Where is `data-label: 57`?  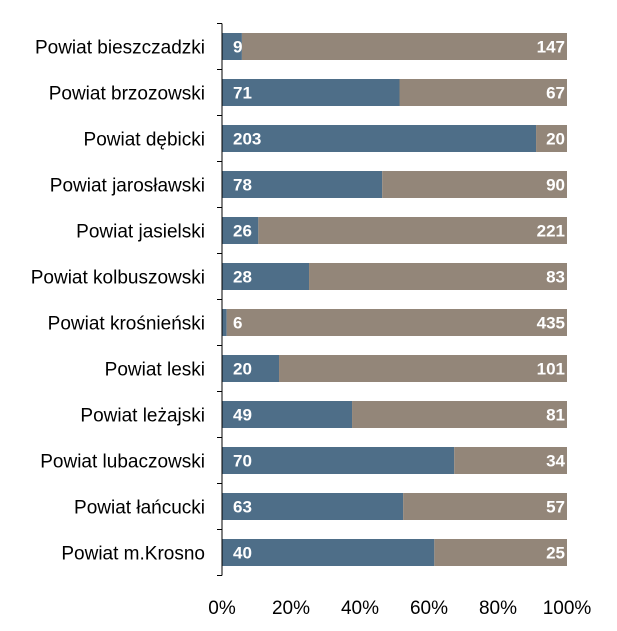 data-label: 57 is located at coordinates (555, 507).